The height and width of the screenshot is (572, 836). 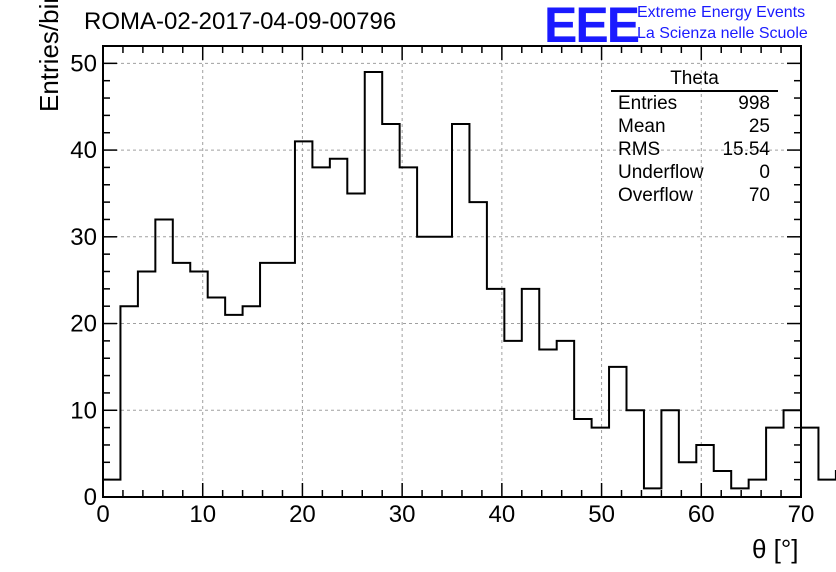 What do you see at coordinates (694, 195) in the screenshot?
I see `stats-row-overflow: Overflow 70` at bounding box center [694, 195].